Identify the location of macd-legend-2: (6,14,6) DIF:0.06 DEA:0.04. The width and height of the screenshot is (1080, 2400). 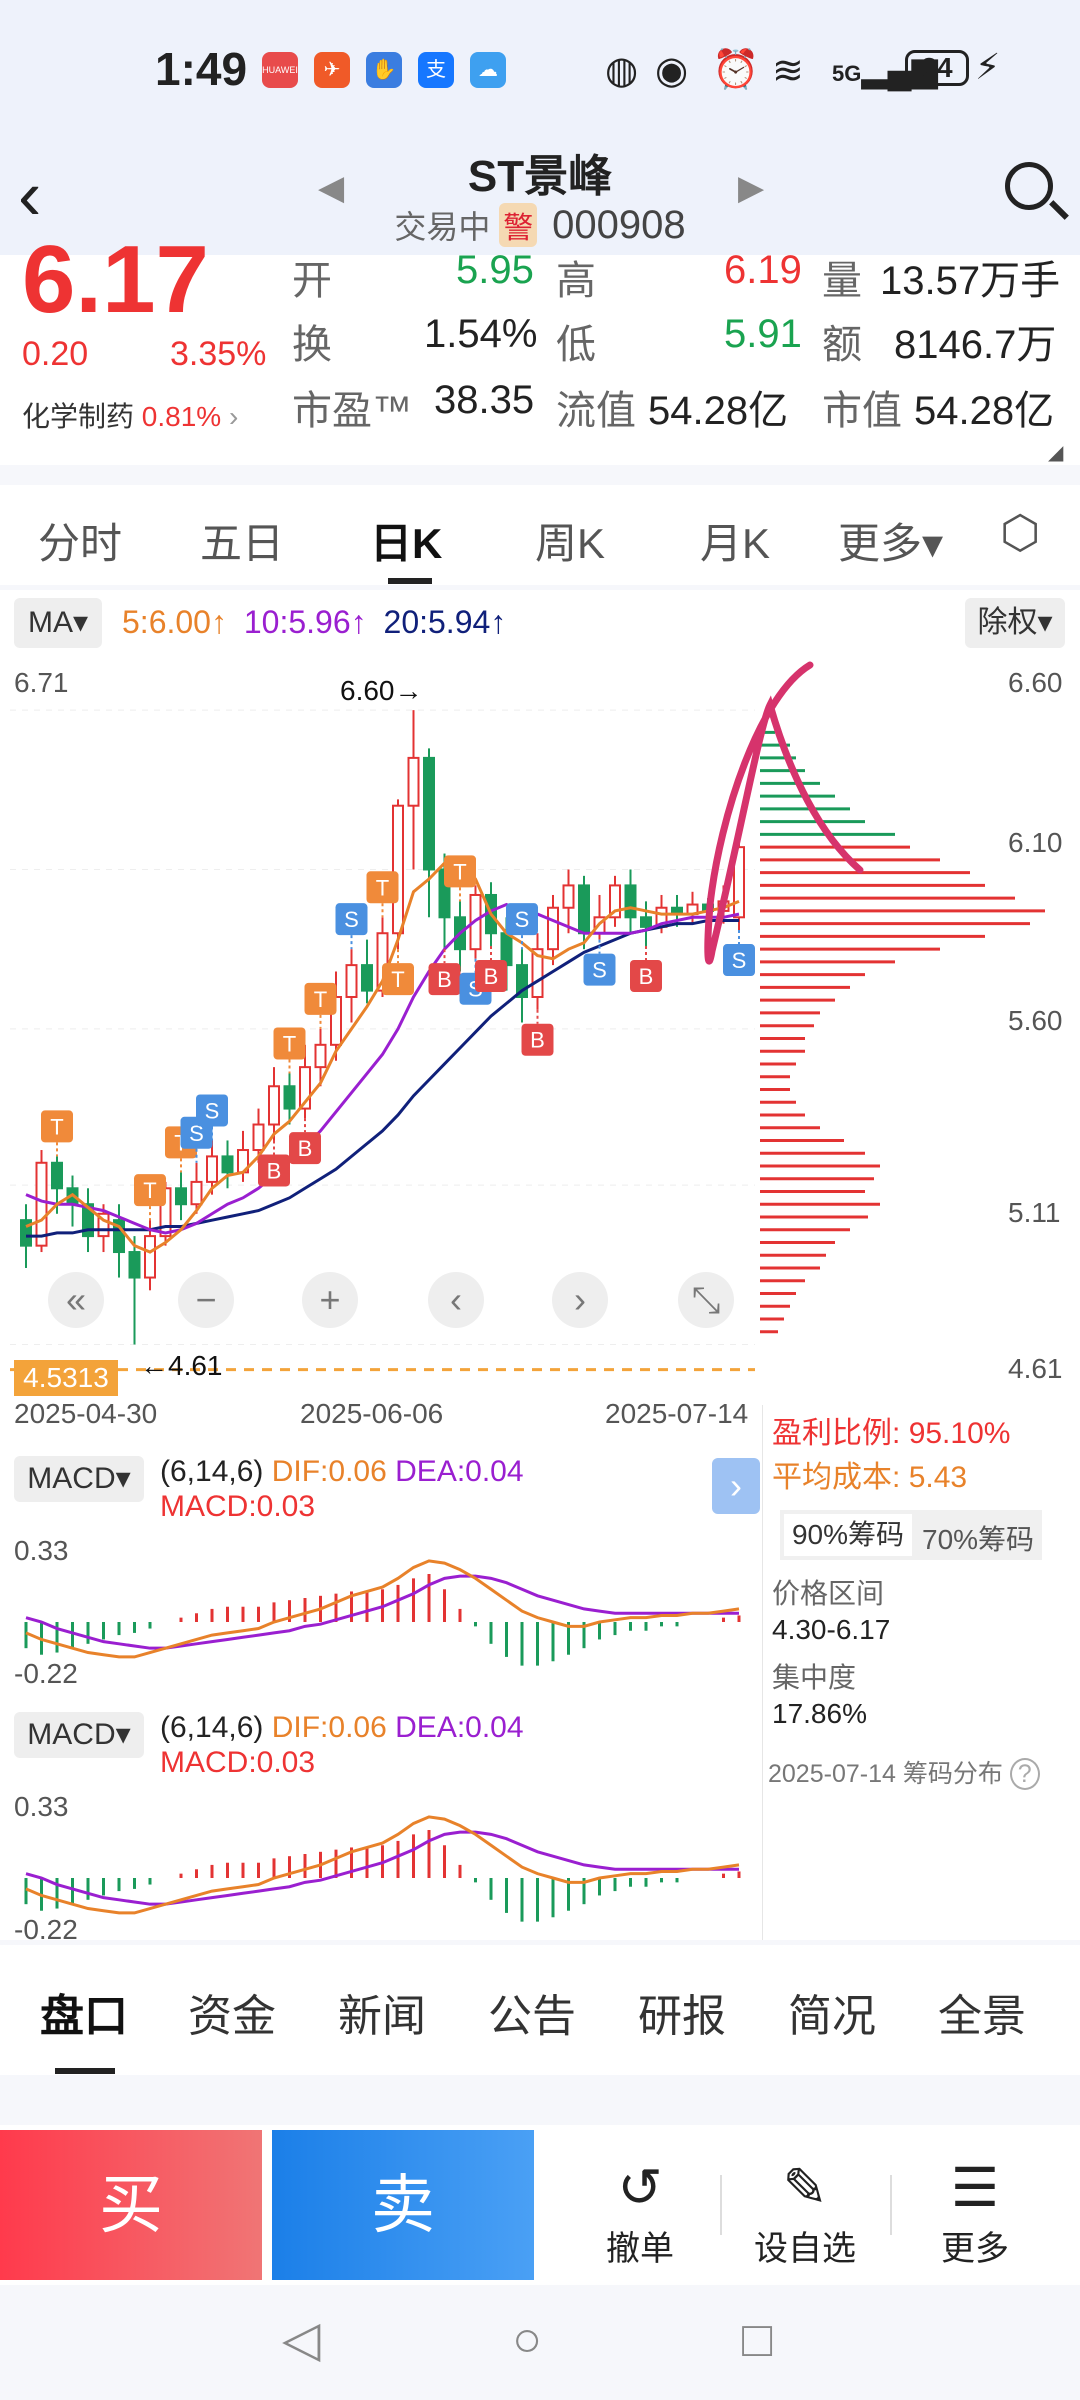
(342, 1728).